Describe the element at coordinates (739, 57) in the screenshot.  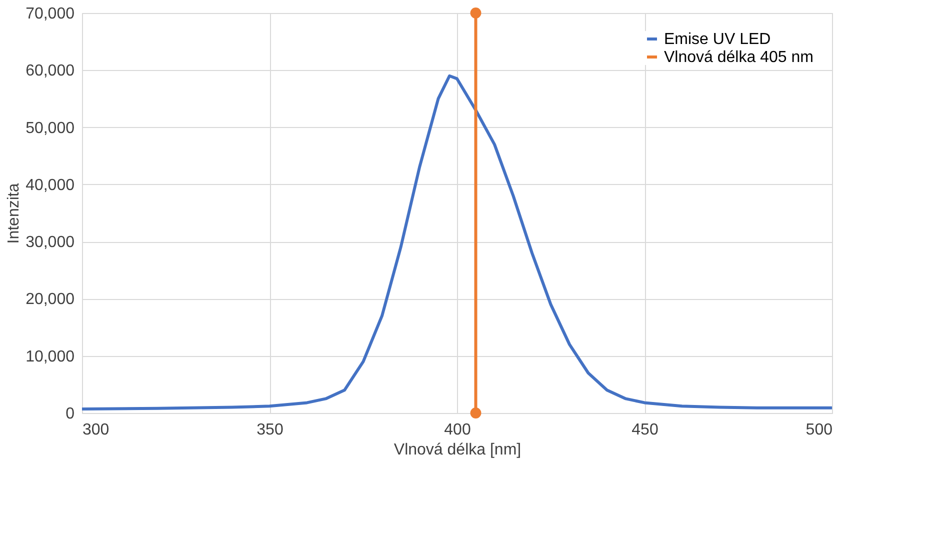
I see `legend-label: Vlnová délka 405 nm` at that location.